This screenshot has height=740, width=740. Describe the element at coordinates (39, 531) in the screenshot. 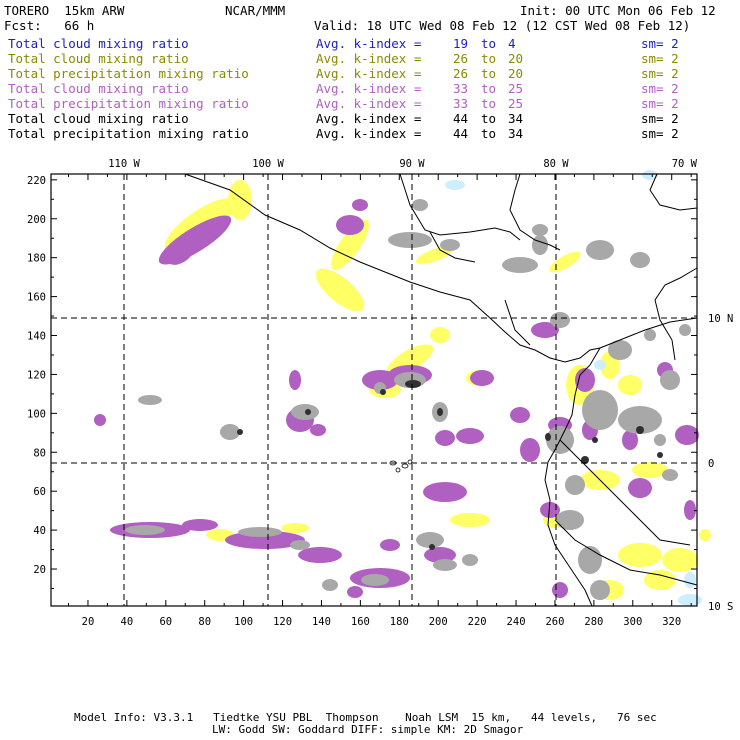

I see `y-tick-label: 40` at that location.